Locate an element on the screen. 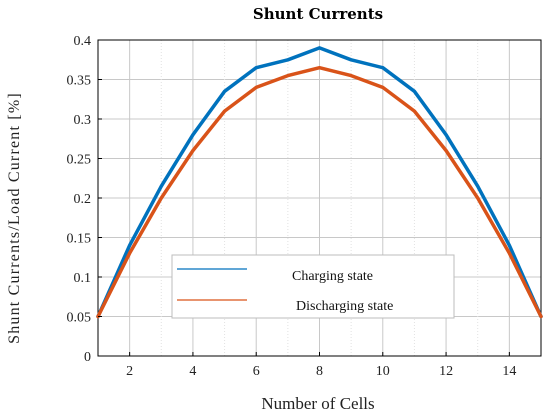 This screenshot has width=550, height=416. legend-label-discharging: Discharging state is located at coordinates (344, 306).